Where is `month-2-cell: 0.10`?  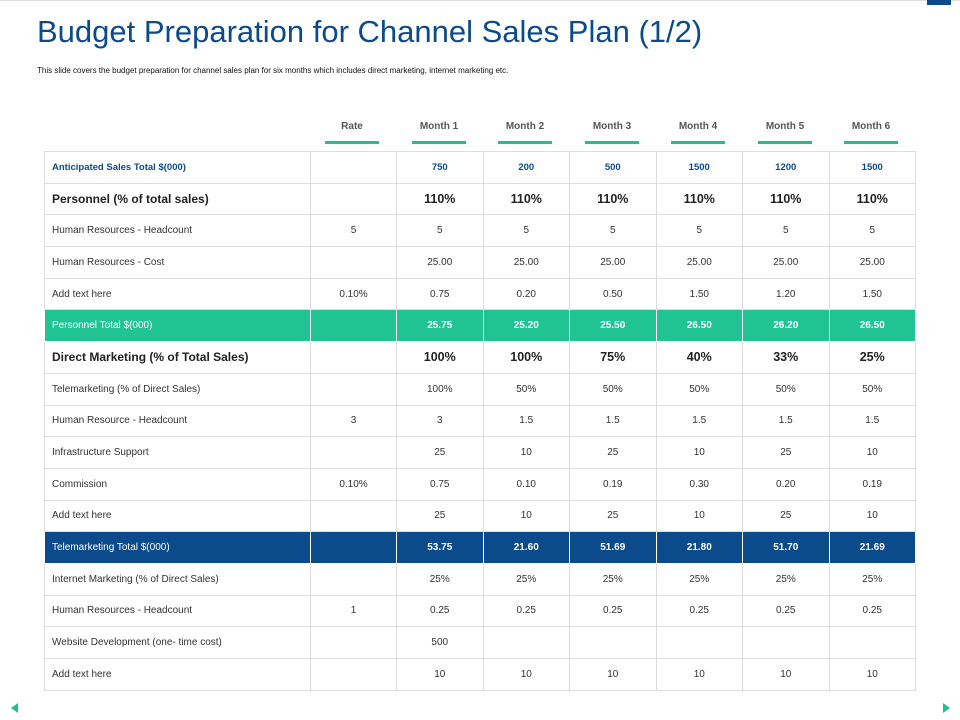 month-2-cell: 0.10 is located at coordinates (526, 484).